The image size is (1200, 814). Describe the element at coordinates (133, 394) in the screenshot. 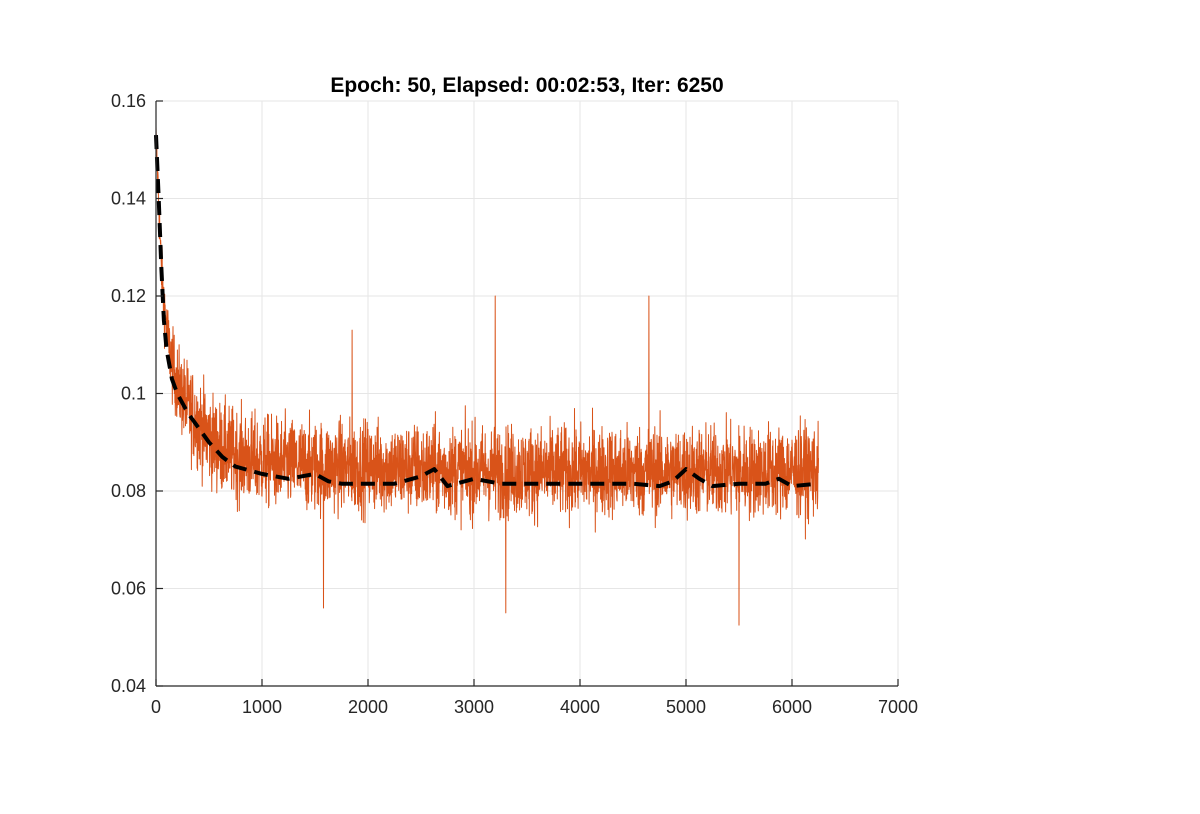

I see `y-tick-label: 0.1` at that location.